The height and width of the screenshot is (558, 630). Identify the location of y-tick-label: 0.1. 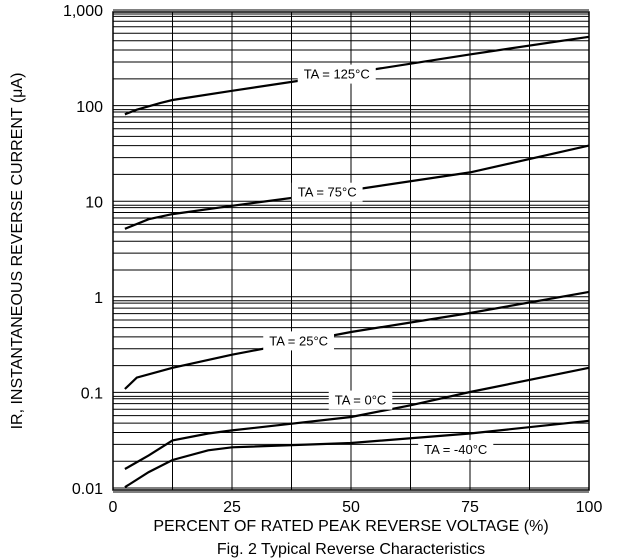
(92, 394).